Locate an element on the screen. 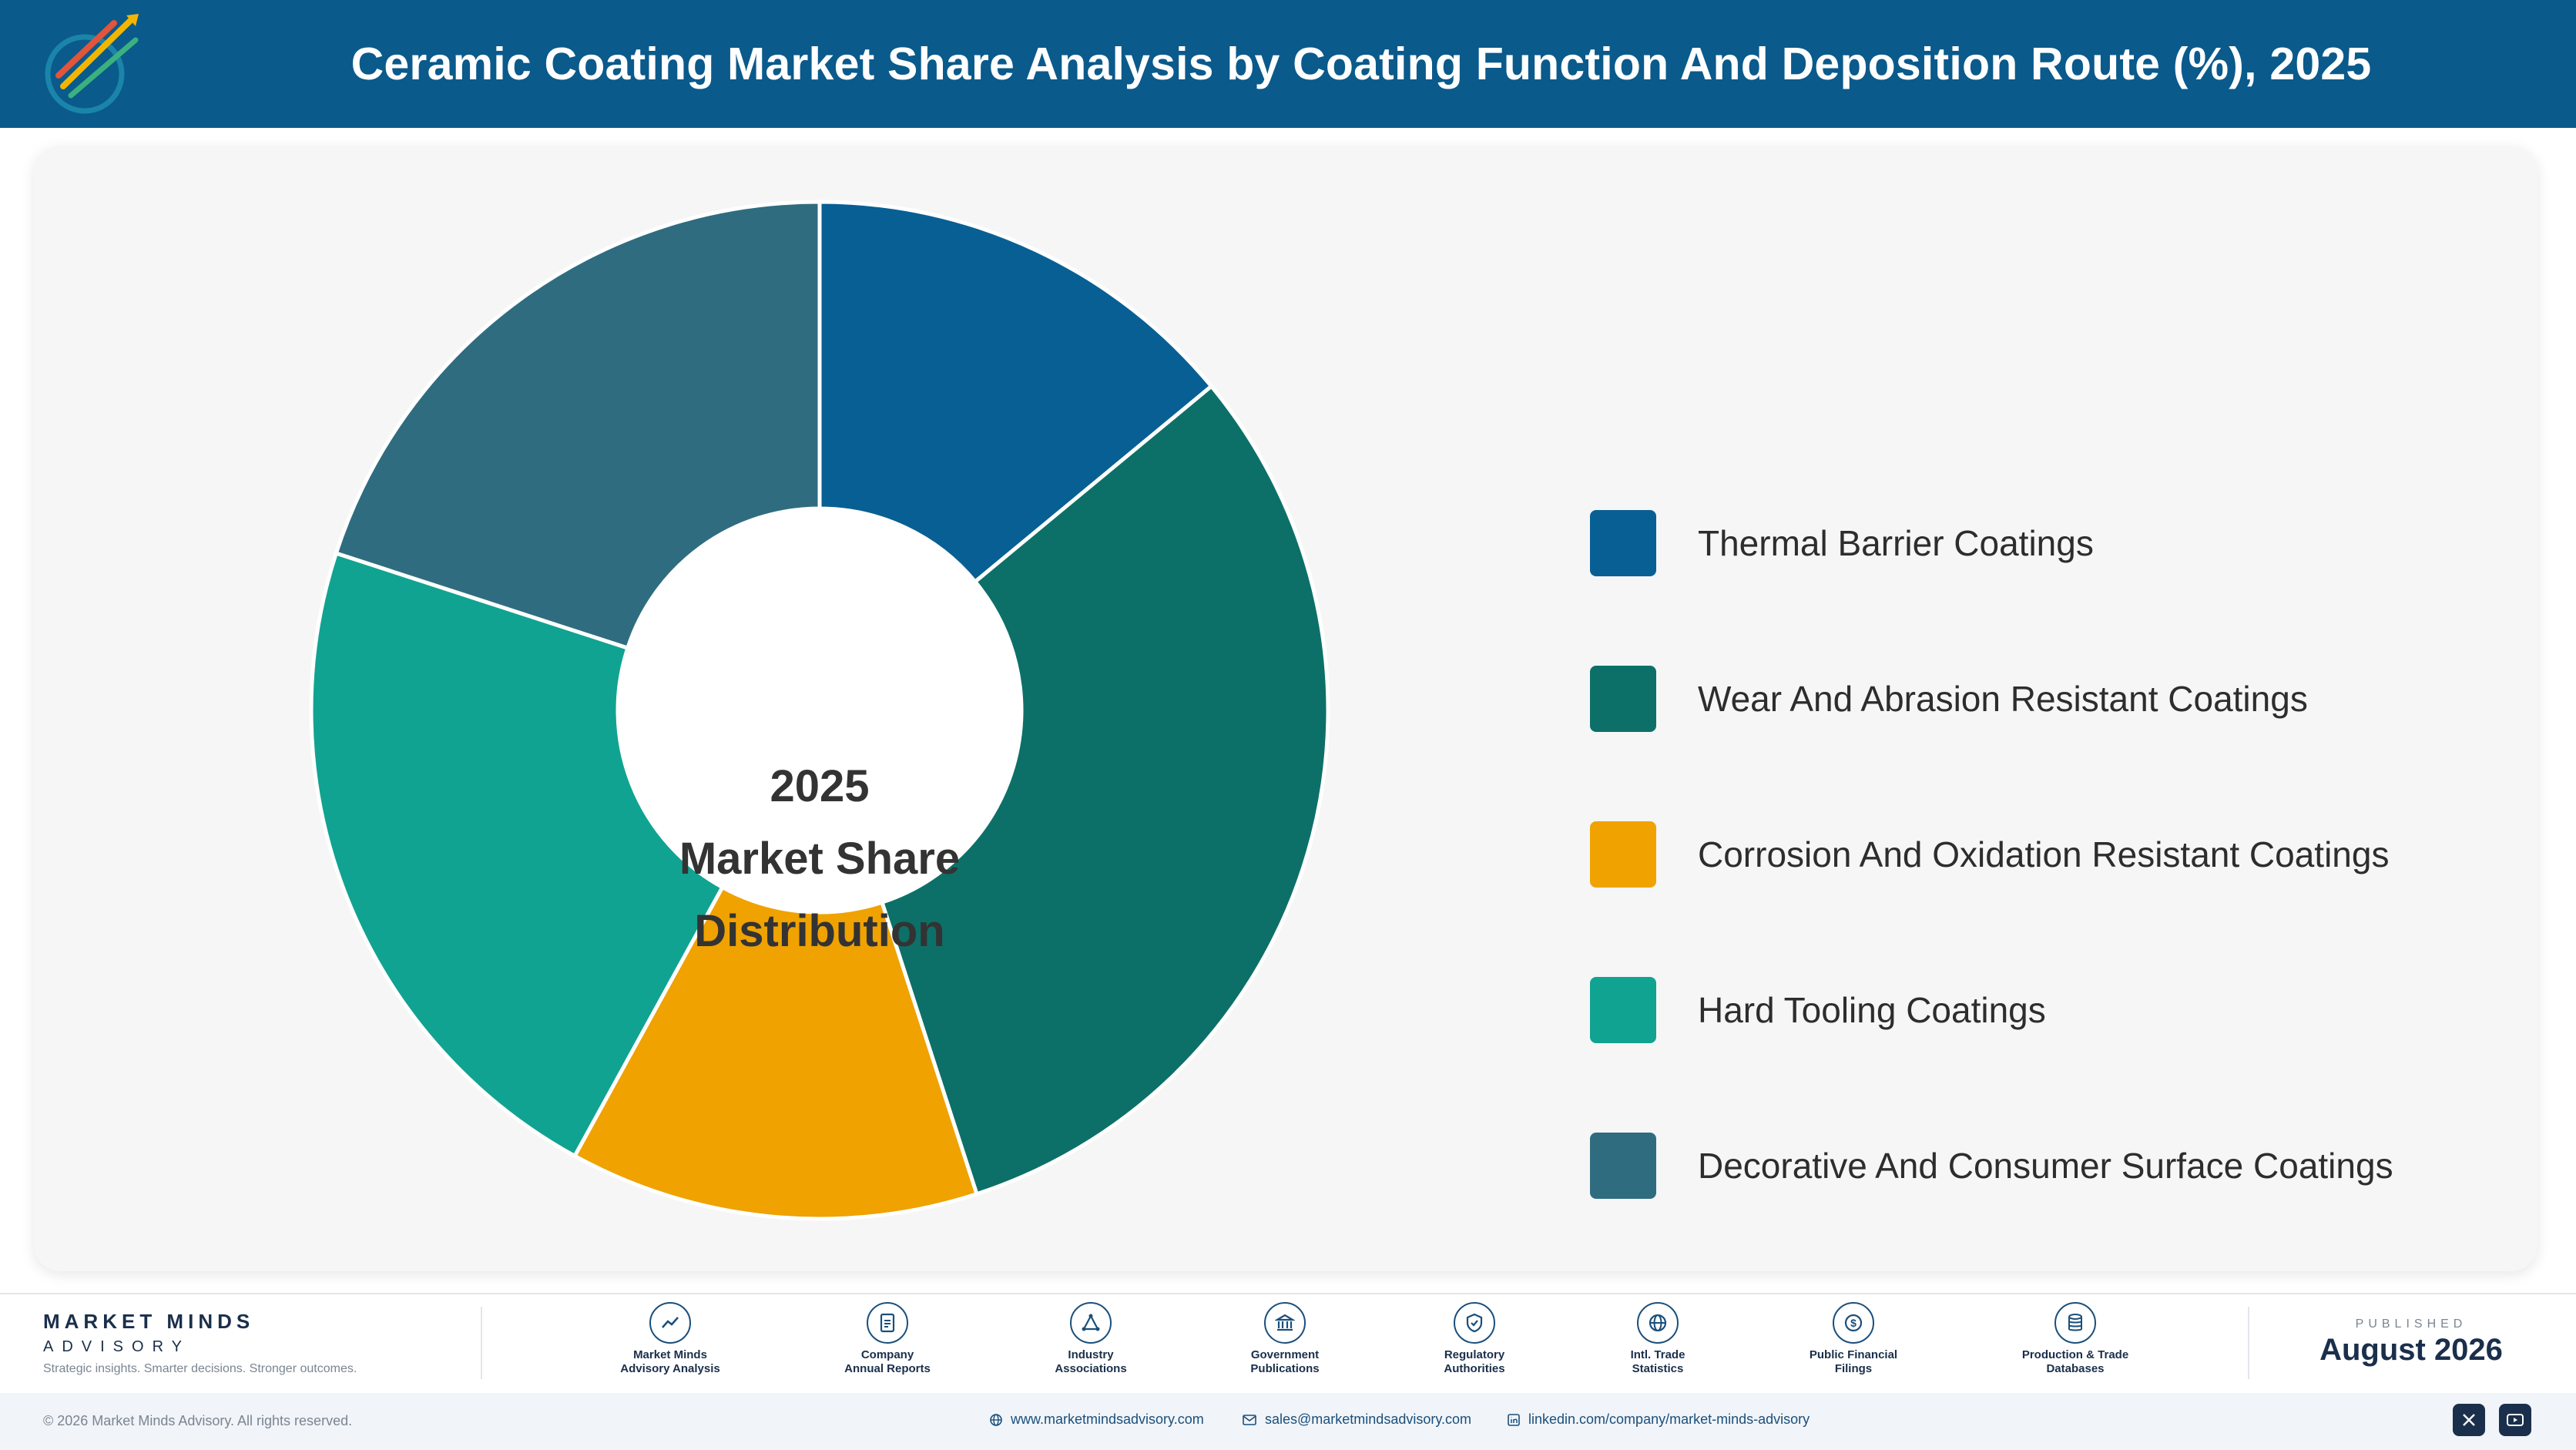  market-minds-logo is located at coordinates (92, 64).